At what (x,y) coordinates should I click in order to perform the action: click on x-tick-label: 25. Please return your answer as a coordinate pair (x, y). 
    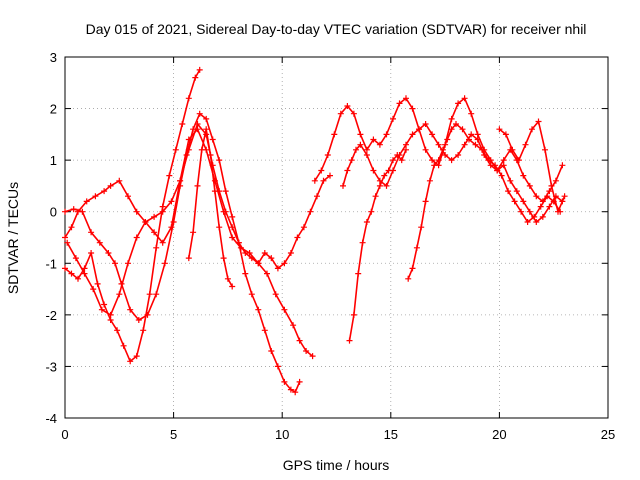
    Looking at the image, I should click on (608, 434).